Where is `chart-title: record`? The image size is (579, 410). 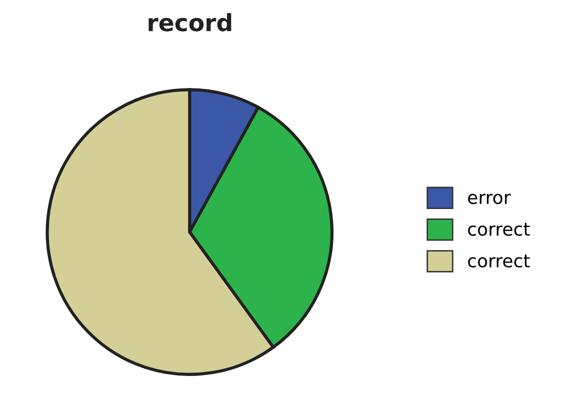
chart-title: record is located at coordinates (190, 22).